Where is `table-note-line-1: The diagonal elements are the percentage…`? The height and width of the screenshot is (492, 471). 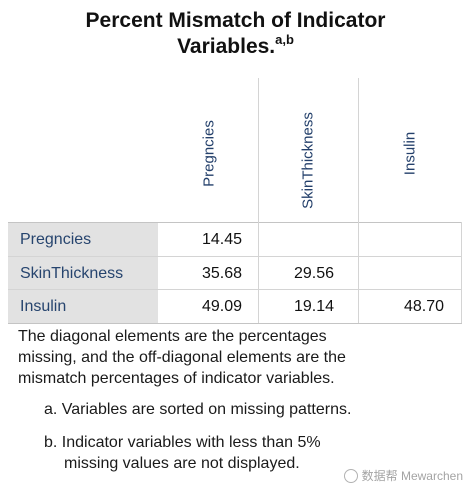
table-note-line-1: The diagonal elements are the percentage… is located at coordinates (172, 336).